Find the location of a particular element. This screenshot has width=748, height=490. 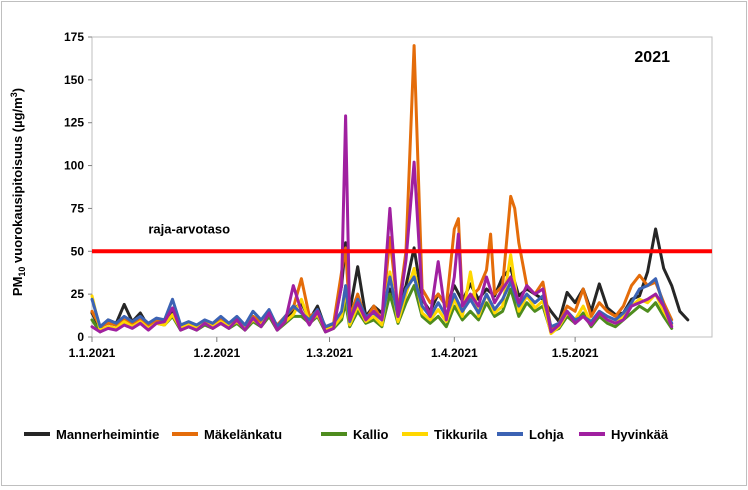

legend-label: Kallio is located at coordinates (370, 434).